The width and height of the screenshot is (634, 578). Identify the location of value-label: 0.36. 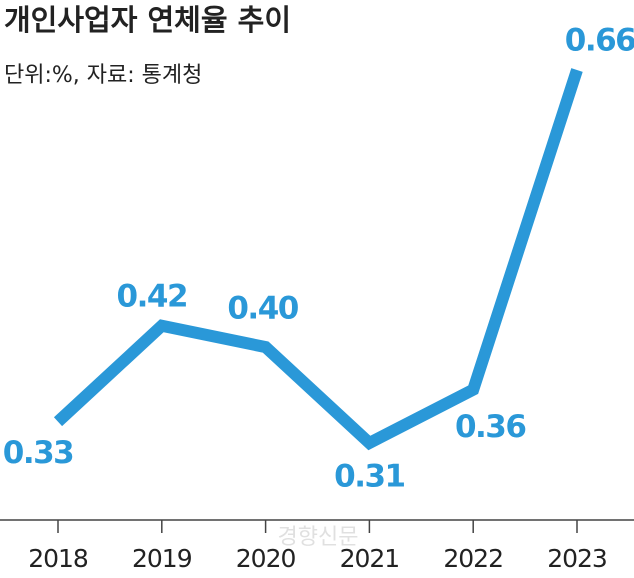
(490, 427).